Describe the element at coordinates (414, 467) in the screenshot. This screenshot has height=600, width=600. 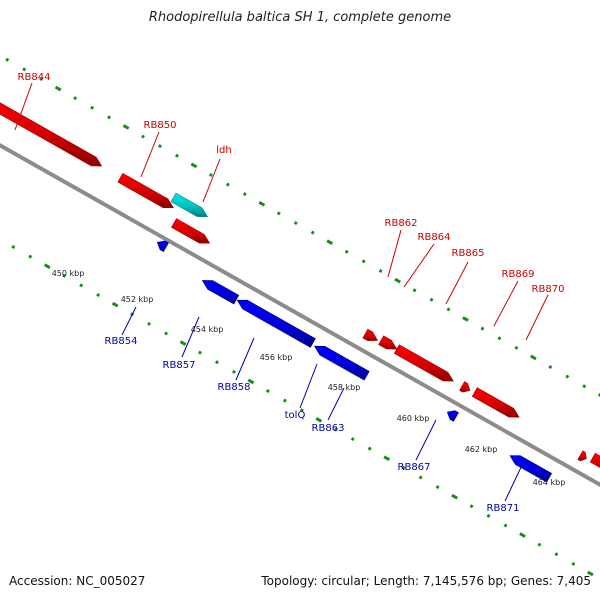
I see `reverse-gene-label-rb867: RB867` at that location.